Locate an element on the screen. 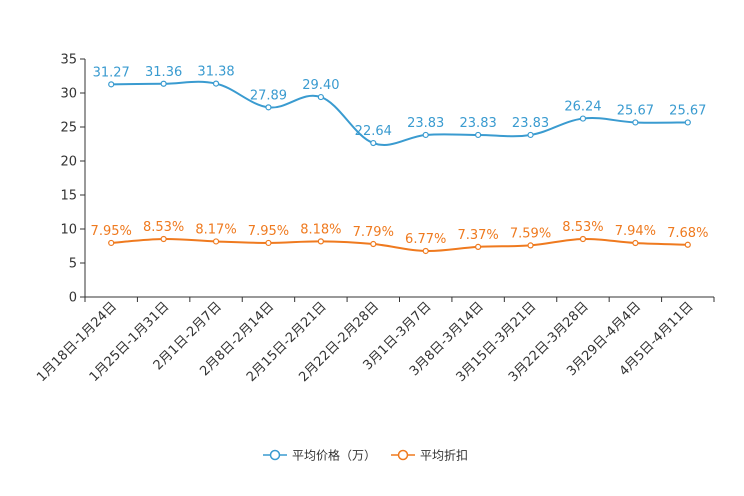 Image resolution: width=744 pixels, height=496 pixels. data-label: 22.64 is located at coordinates (373, 131).